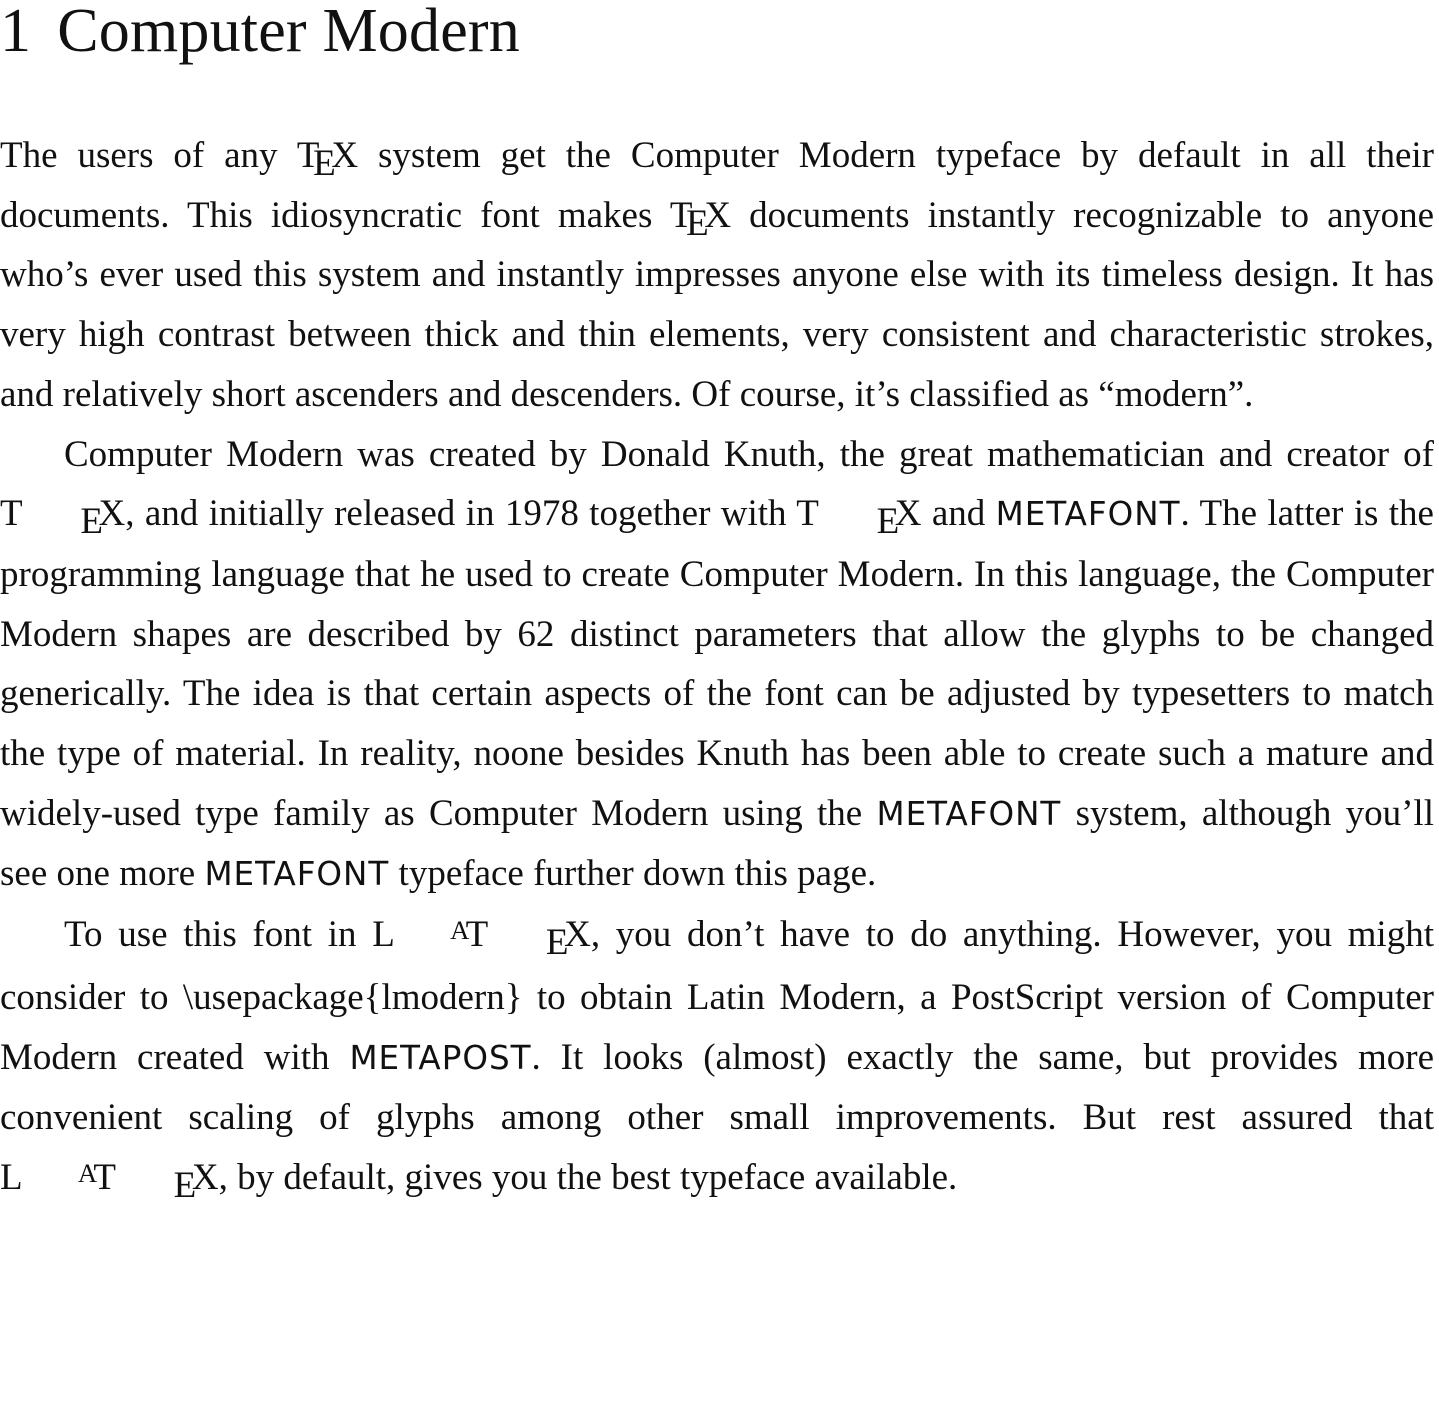  What do you see at coordinates (16, 32) in the screenshot?
I see `section-number: 1` at bounding box center [16, 32].